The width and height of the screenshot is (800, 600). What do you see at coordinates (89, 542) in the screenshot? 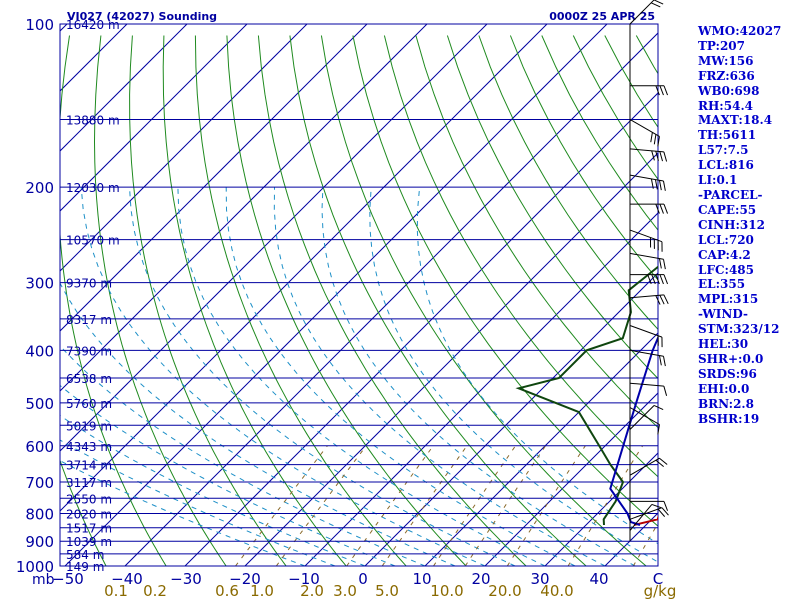
I see `height-label: 1039 m` at bounding box center [89, 542].